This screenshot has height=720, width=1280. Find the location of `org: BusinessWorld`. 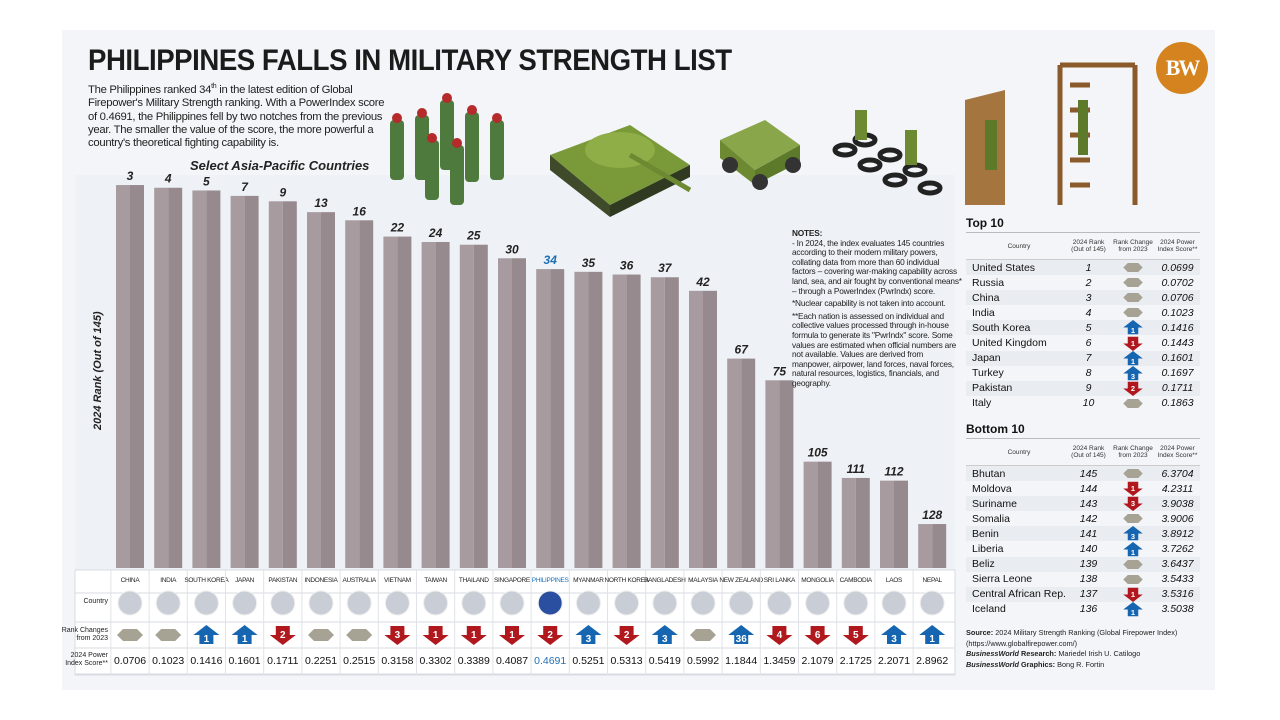

org: BusinessWorld is located at coordinates (992, 653).